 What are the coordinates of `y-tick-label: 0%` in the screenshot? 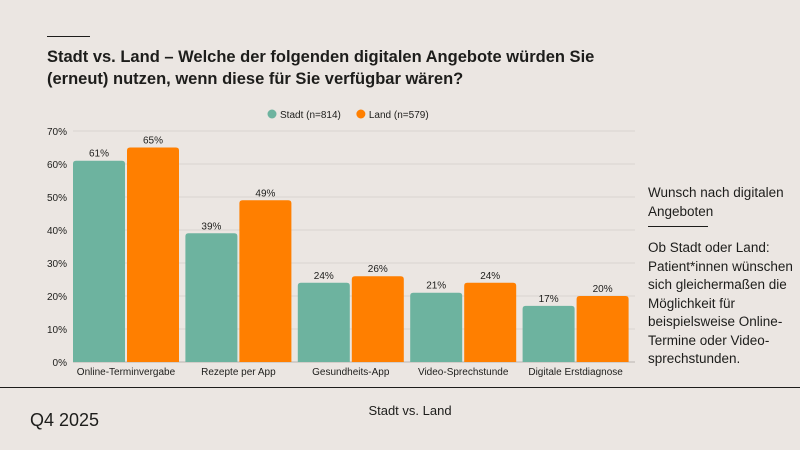 It's located at (60, 363).